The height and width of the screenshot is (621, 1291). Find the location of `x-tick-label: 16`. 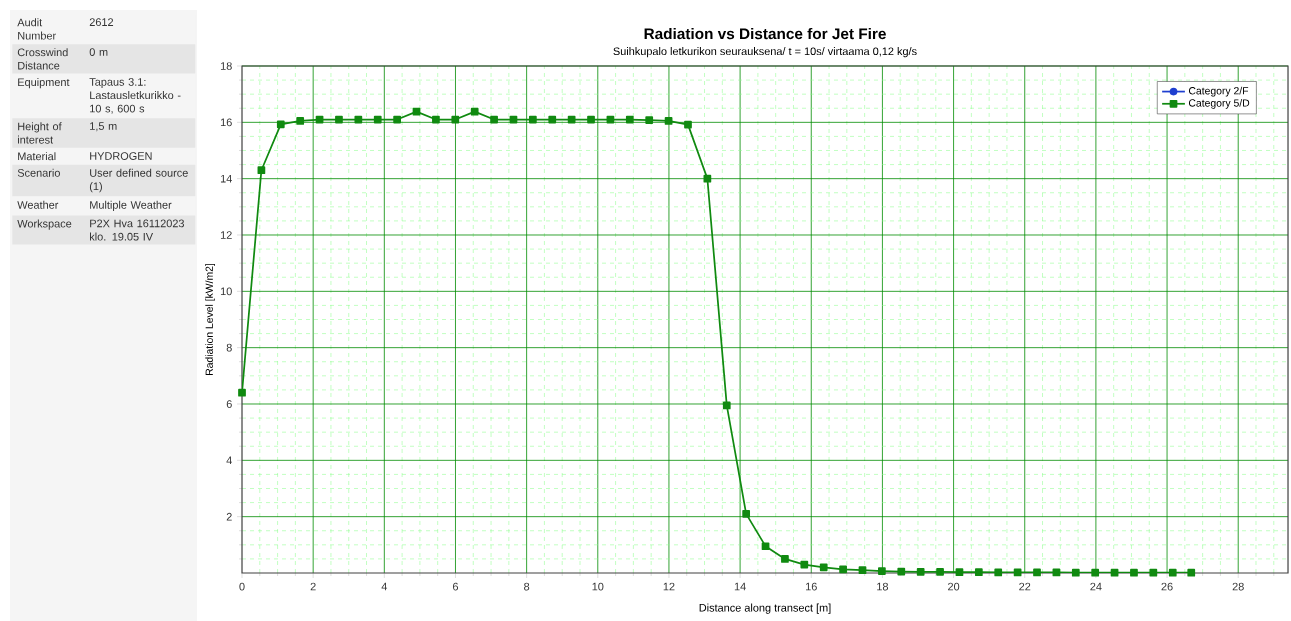

x-tick-label: 16 is located at coordinates (811, 586).